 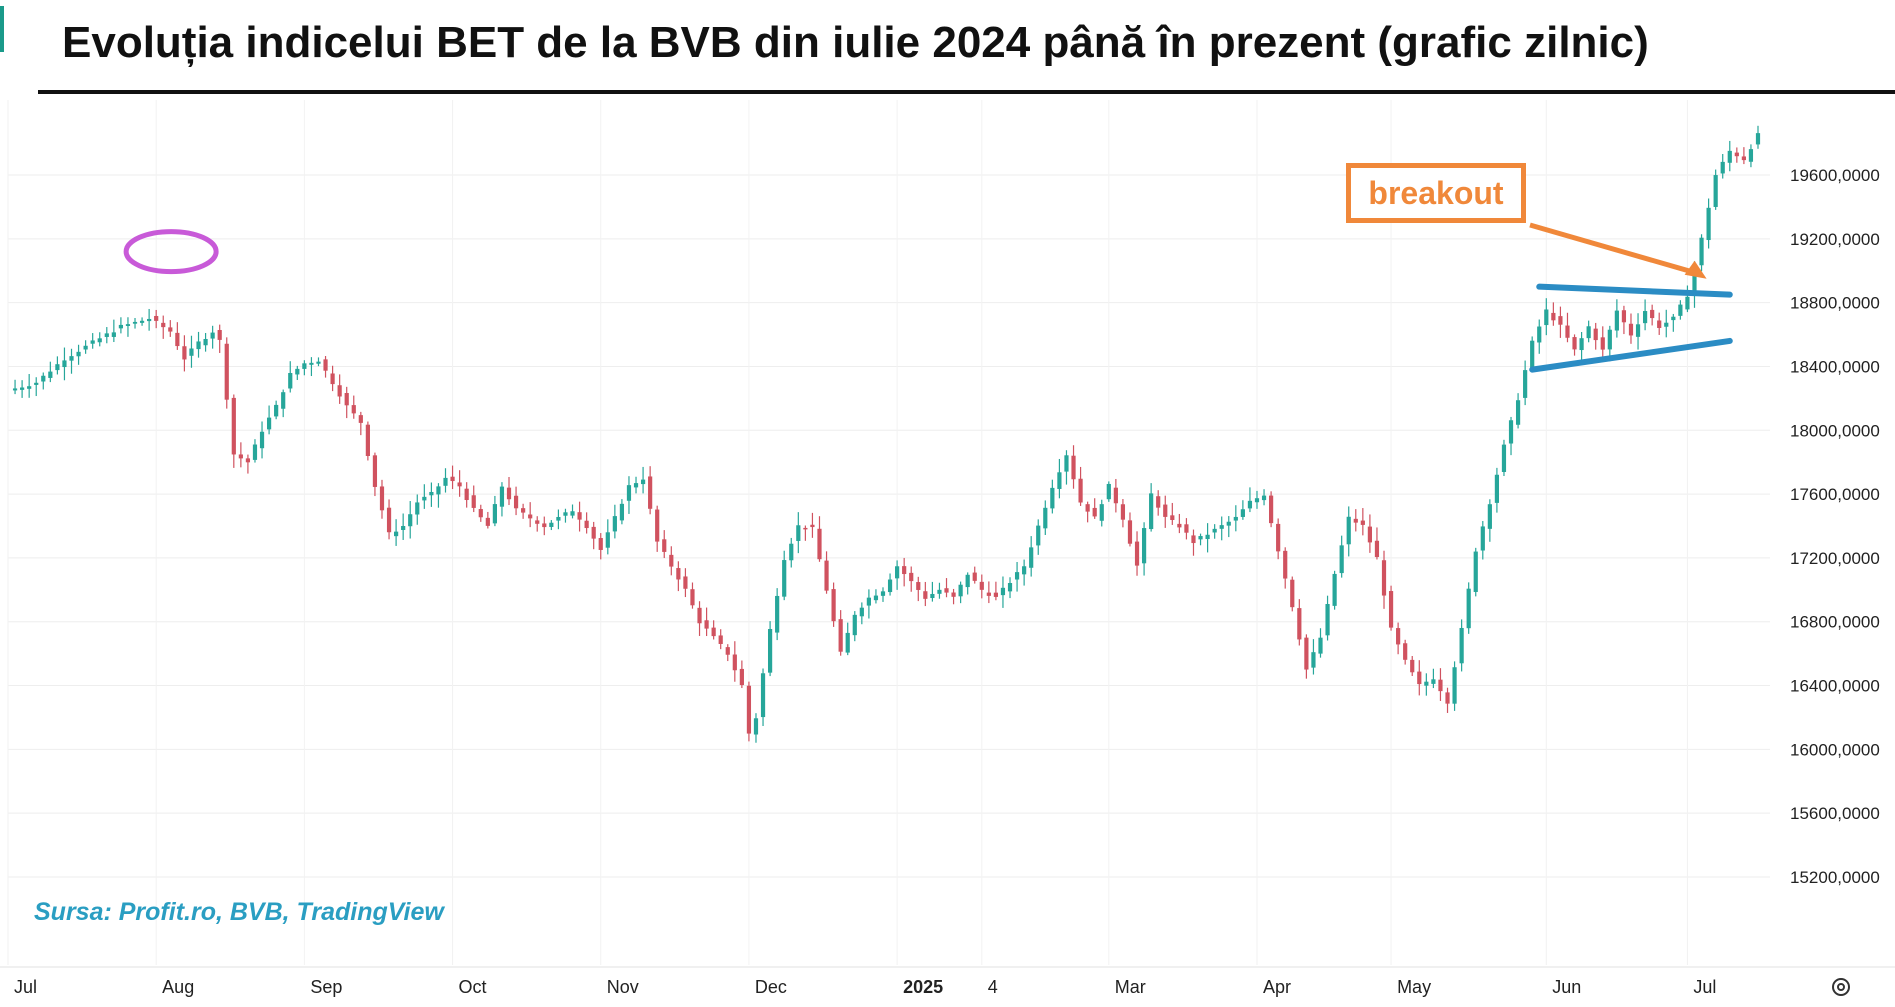 I want to click on y-tick-label: 19600,0000, so click(x=1835, y=175).